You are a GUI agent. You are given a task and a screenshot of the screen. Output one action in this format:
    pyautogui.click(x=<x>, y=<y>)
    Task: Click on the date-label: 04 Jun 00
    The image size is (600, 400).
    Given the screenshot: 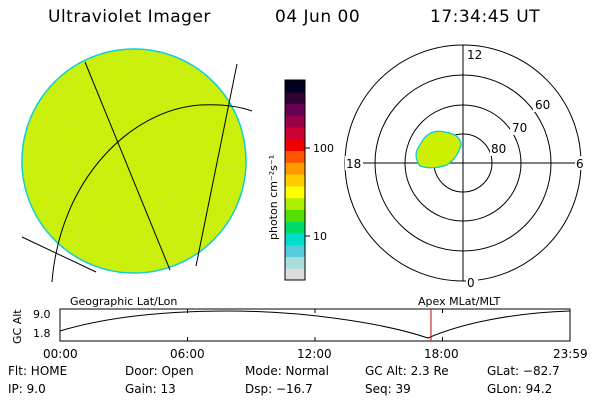 What is the action you would take?
    pyautogui.click(x=318, y=17)
    